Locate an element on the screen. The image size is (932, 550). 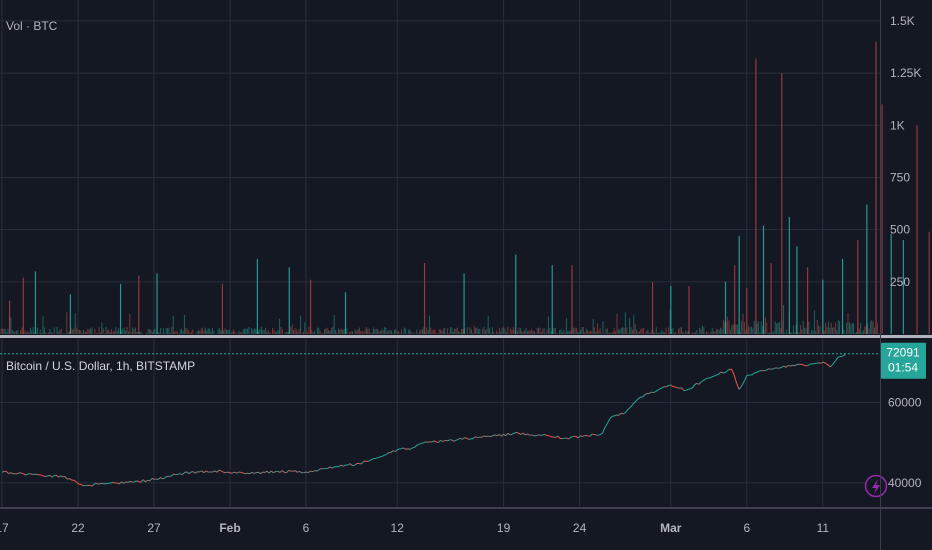
volume-legend-title: Vol · BTC is located at coordinates (32, 26).